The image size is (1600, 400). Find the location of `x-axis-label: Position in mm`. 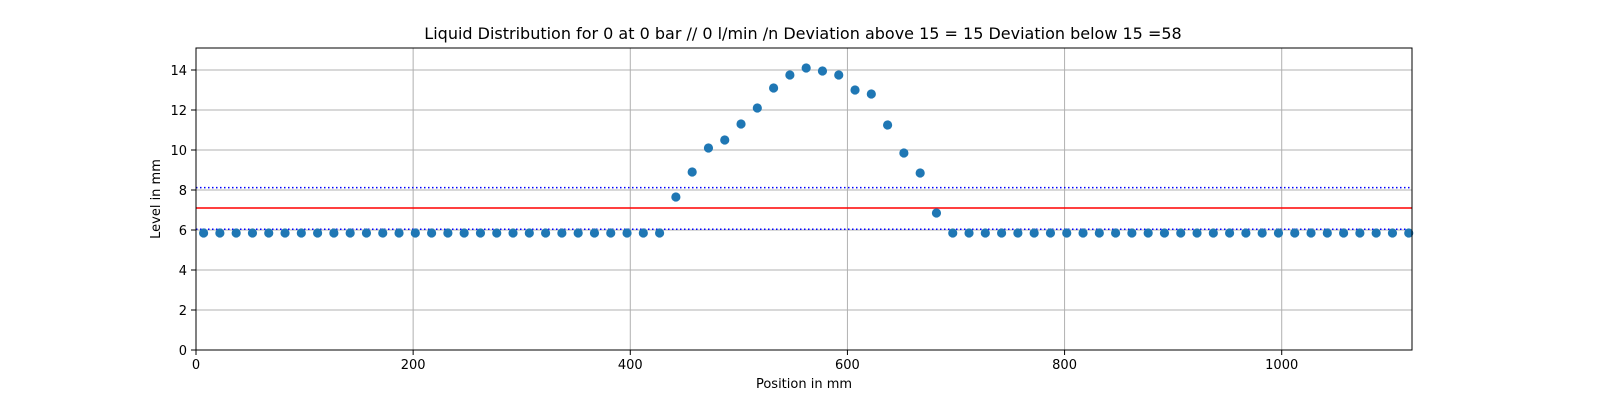

x-axis-label: Position in mm is located at coordinates (804, 384).